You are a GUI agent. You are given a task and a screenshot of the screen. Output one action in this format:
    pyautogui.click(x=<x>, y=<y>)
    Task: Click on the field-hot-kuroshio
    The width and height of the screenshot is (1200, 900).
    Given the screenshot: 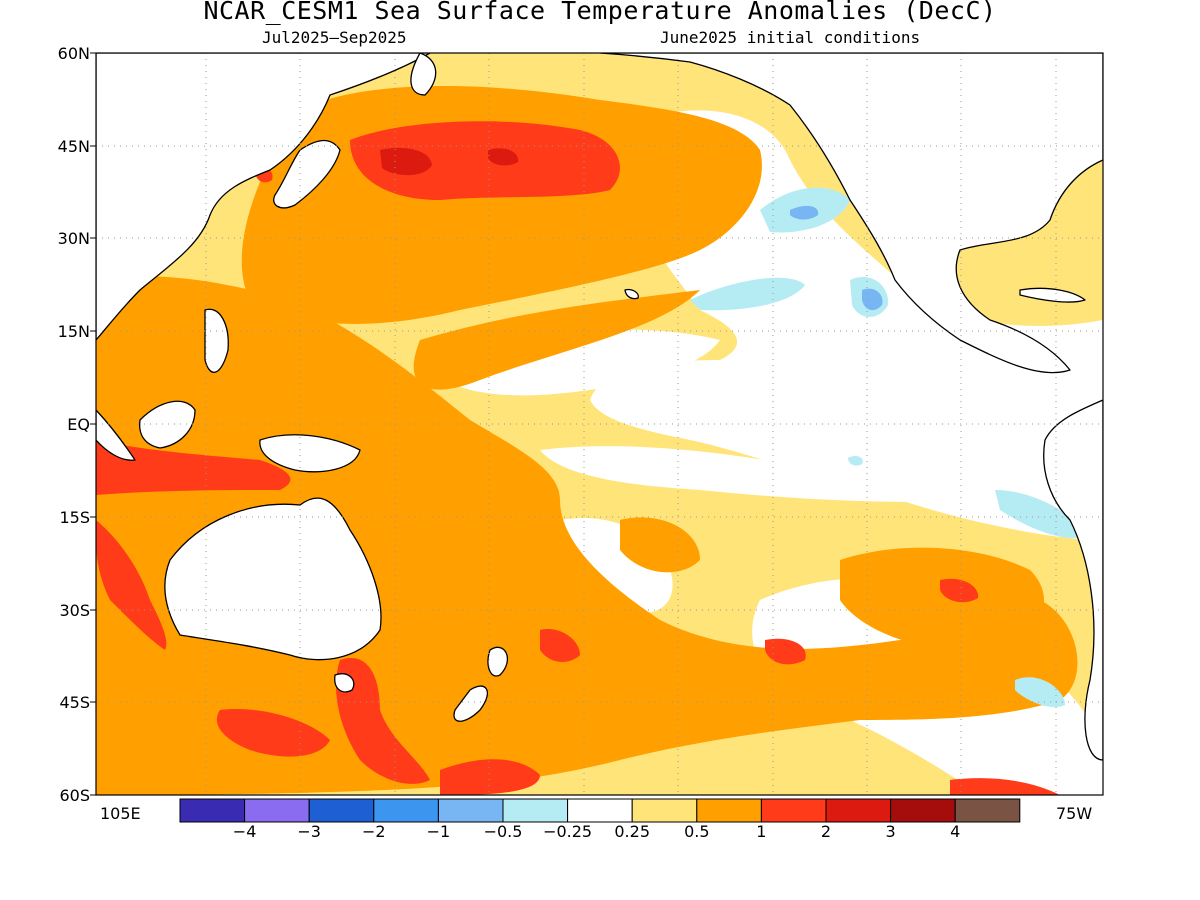 What is the action you would take?
    pyautogui.click(x=485, y=160)
    